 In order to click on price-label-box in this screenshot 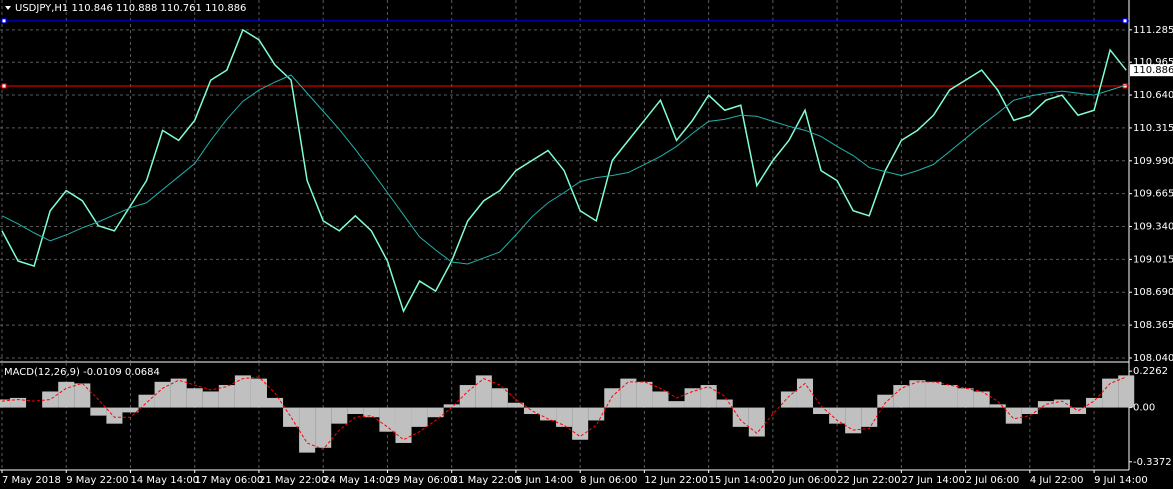, I will do `click(1151, 70)`.